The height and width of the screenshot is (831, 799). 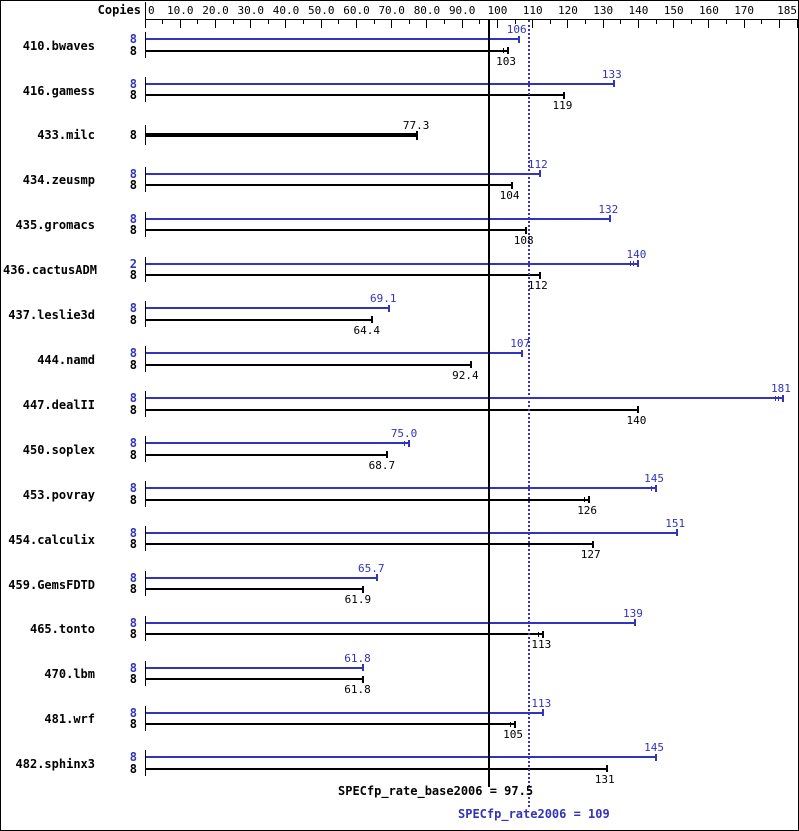 I want to click on x-axis-tick-label: 150, so click(x=673, y=10).